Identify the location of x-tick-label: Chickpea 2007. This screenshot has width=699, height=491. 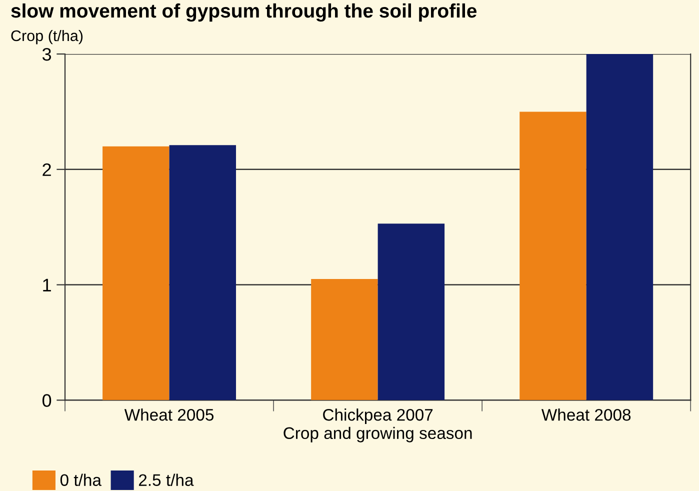
(378, 416).